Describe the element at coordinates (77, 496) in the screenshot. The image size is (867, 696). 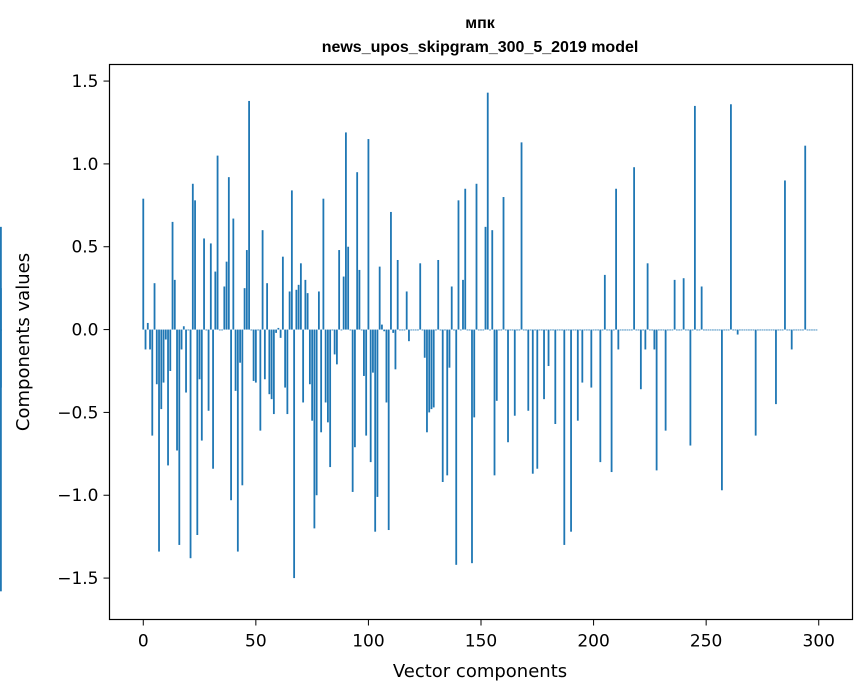
I see `y-tick-label: −1.0` at that location.